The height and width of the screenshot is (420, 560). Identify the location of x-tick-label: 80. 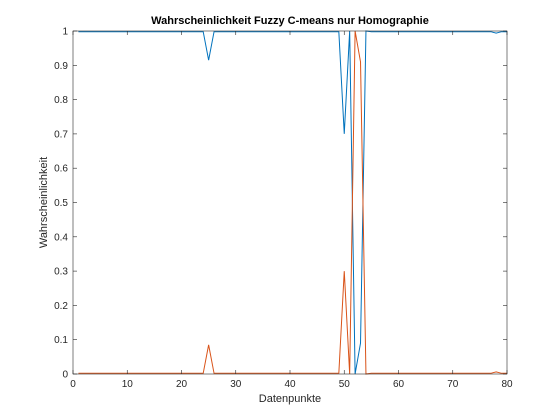
(507, 384).